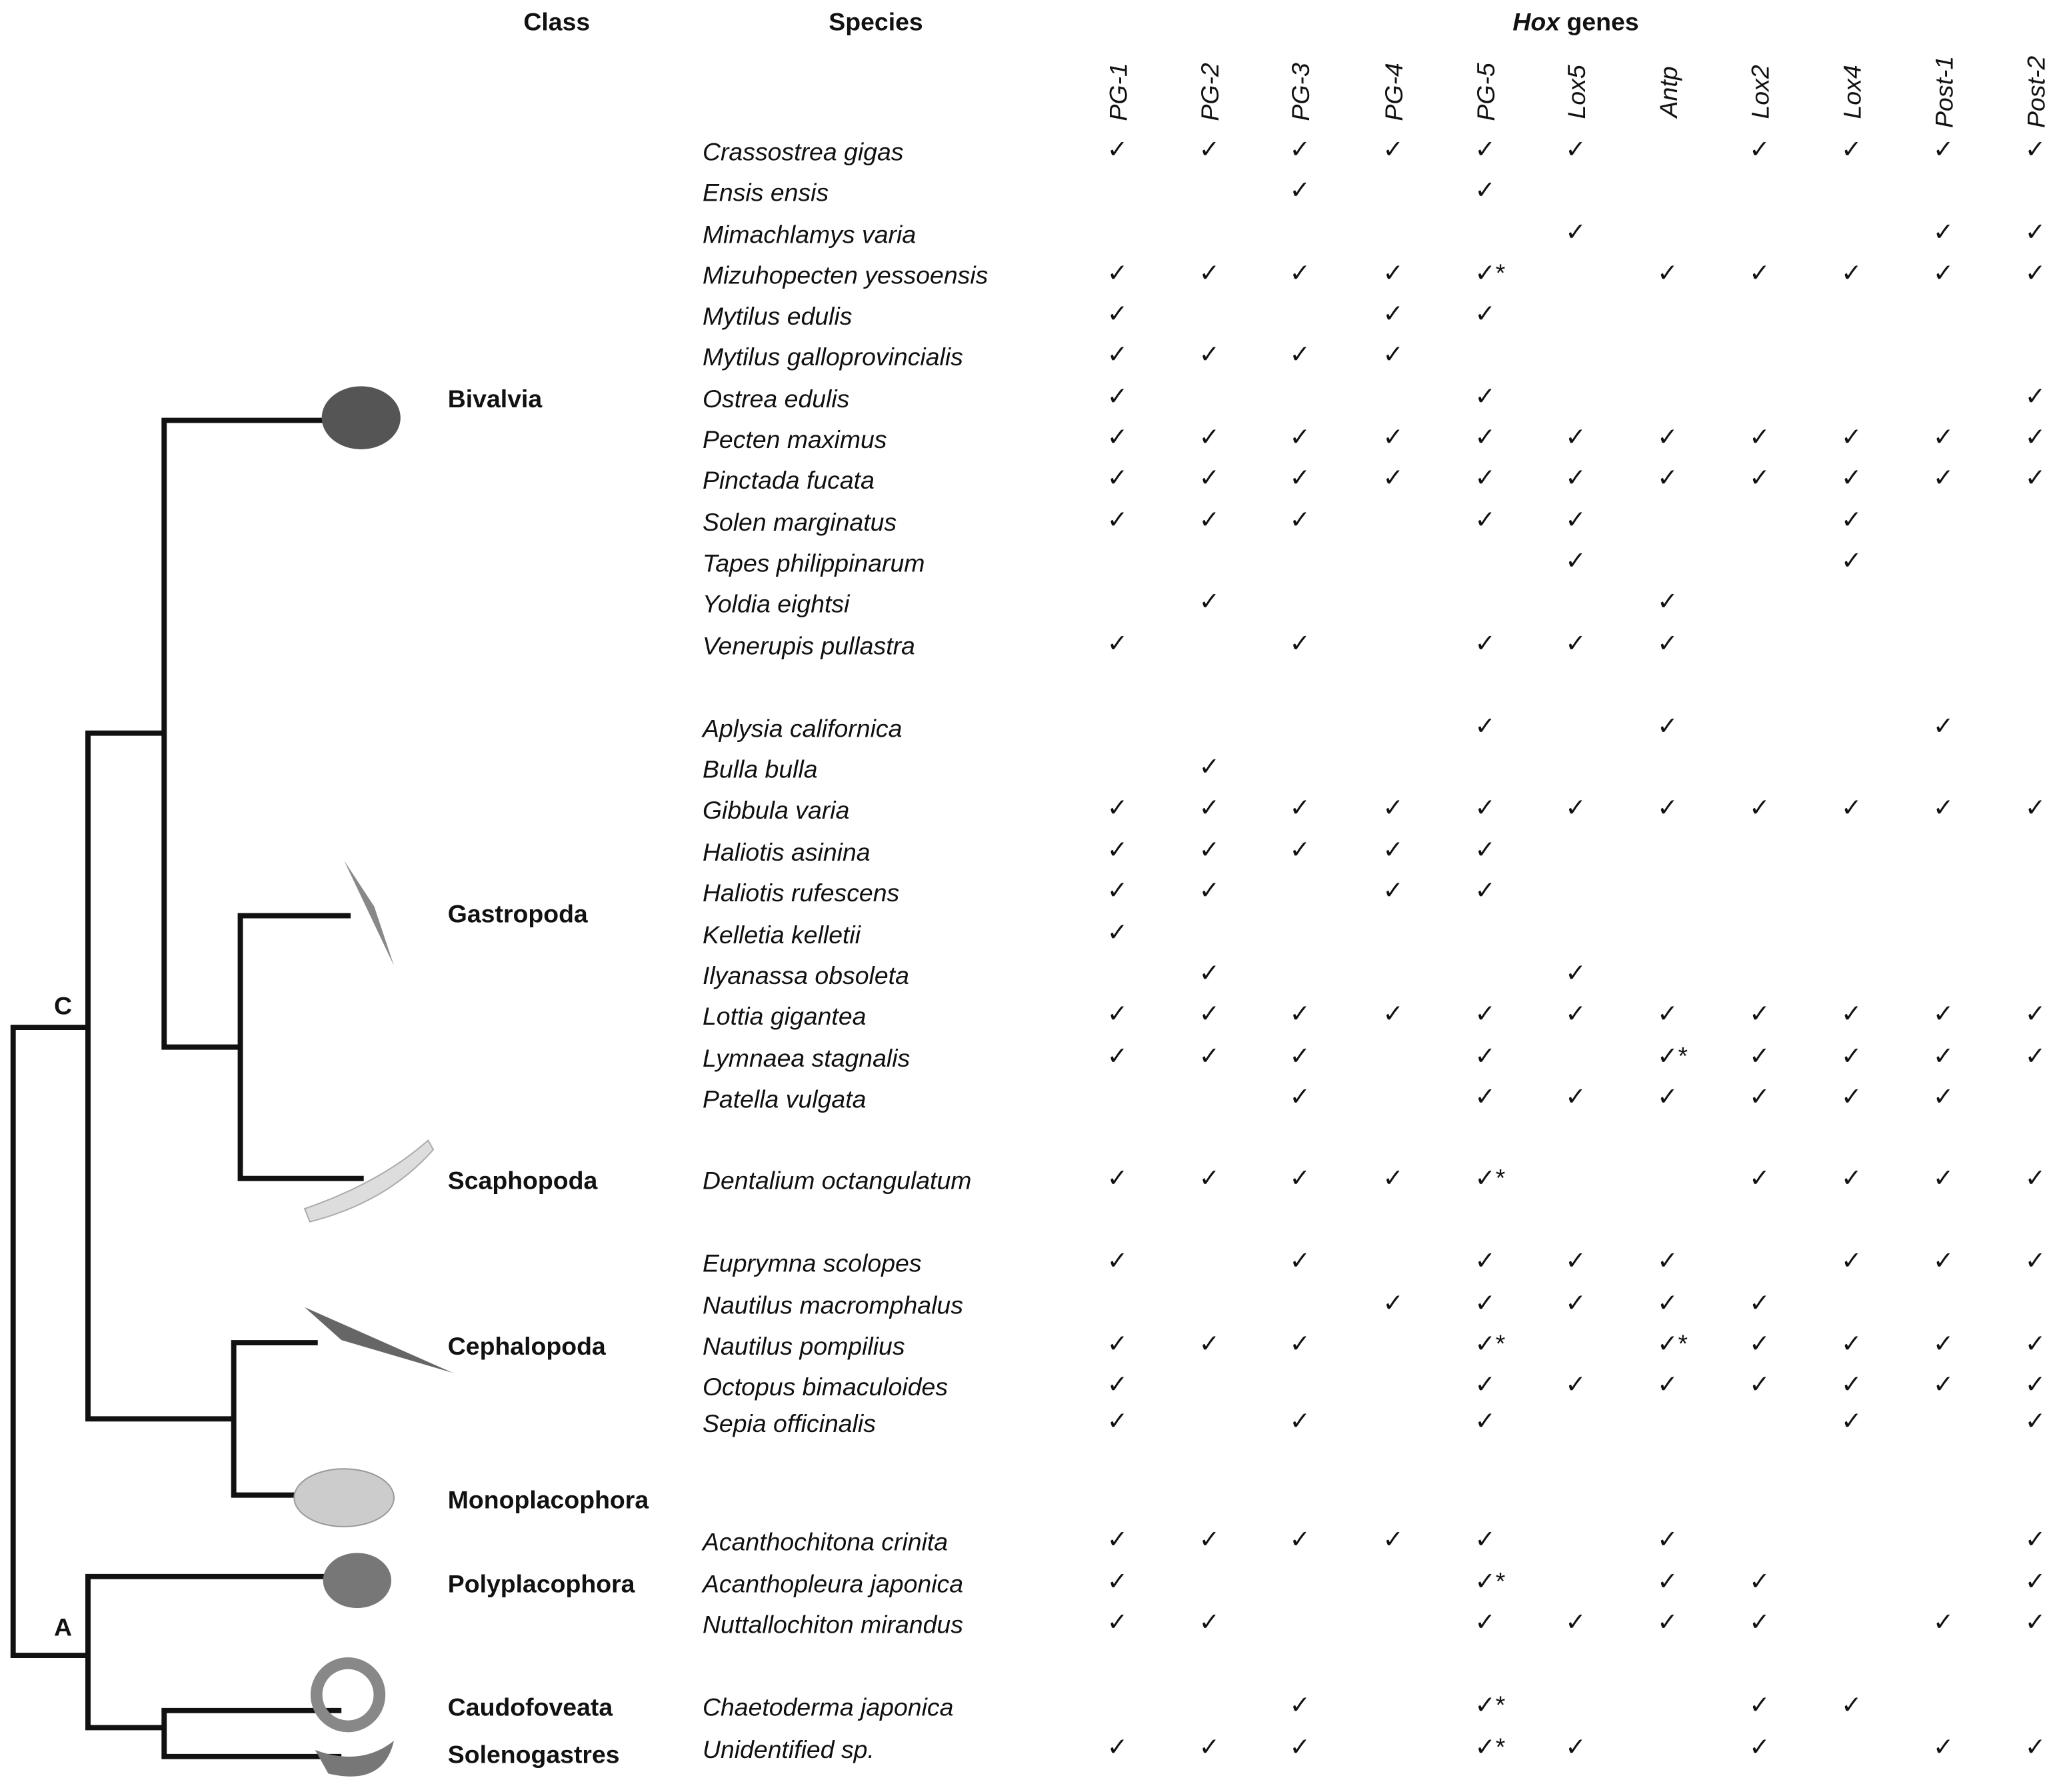 This screenshot has width=2059, height=1792. What do you see at coordinates (806, 975) in the screenshot?
I see `species-name: Ilyanassa obsoleta` at bounding box center [806, 975].